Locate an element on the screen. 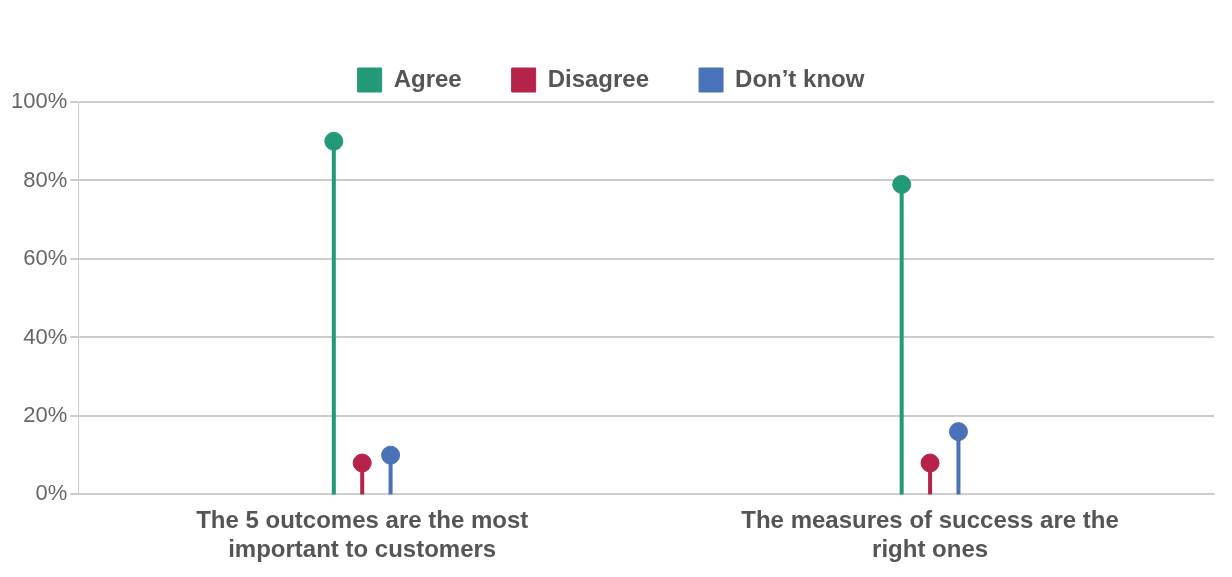 Image resolution: width=1232 pixels, height=577 pixels. y-tick-label: 80% is located at coordinates (45, 179).